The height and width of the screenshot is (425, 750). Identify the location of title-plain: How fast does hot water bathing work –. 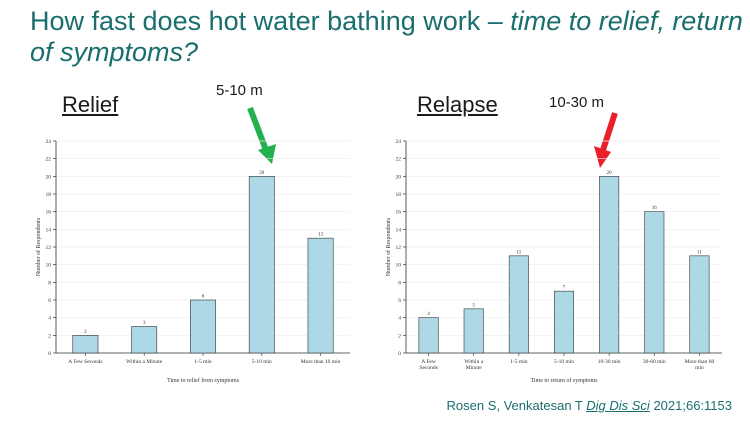
(270, 21).